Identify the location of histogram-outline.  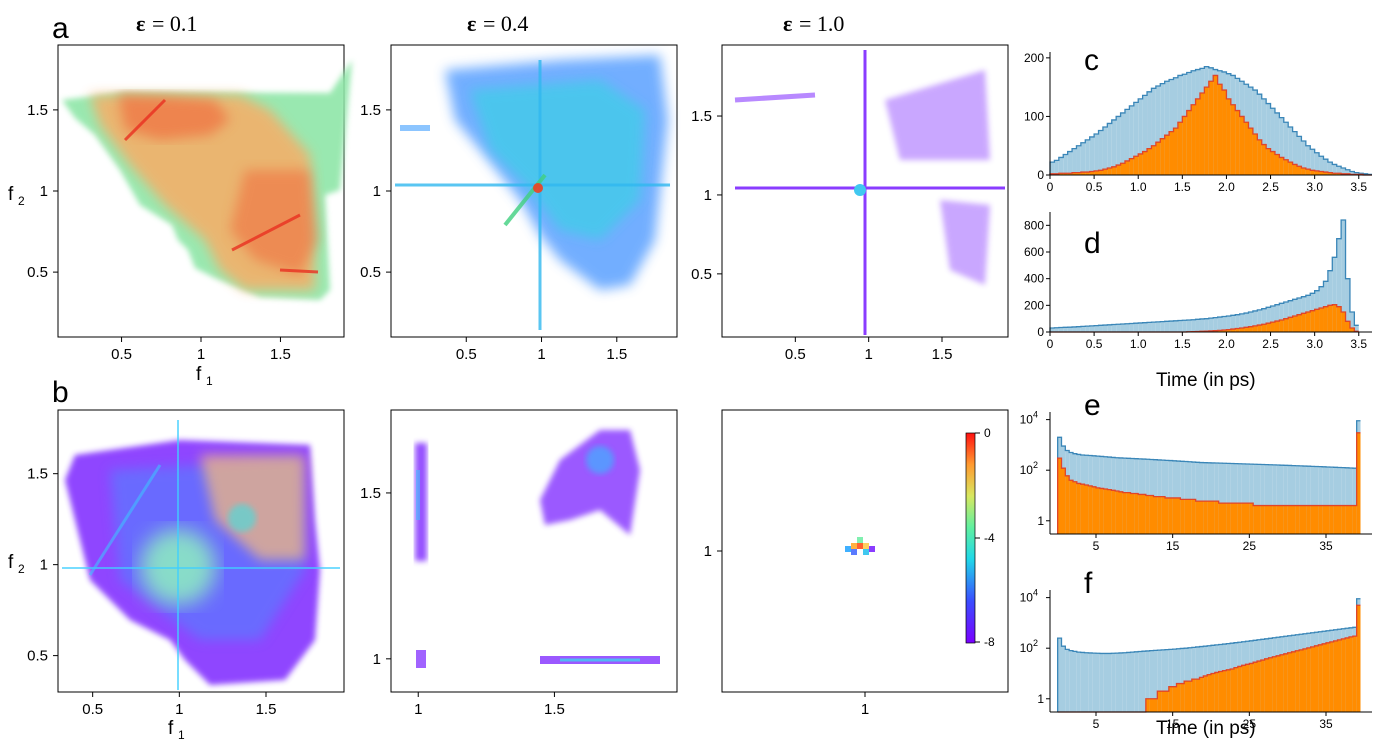
(1210, 120).